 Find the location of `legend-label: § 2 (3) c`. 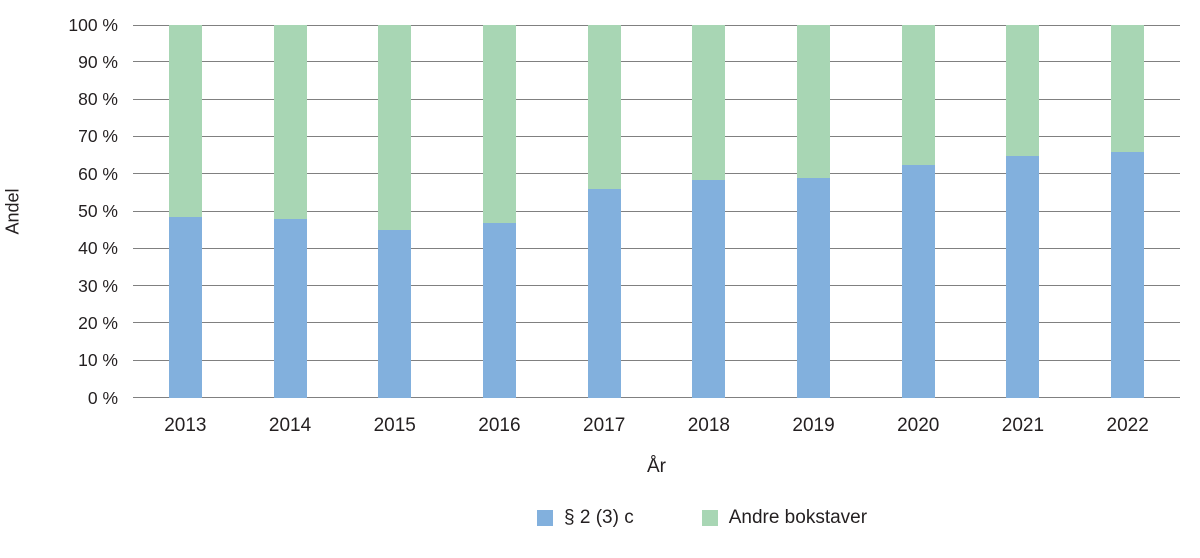

legend-label: § 2 (3) c is located at coordinates (599, 517).